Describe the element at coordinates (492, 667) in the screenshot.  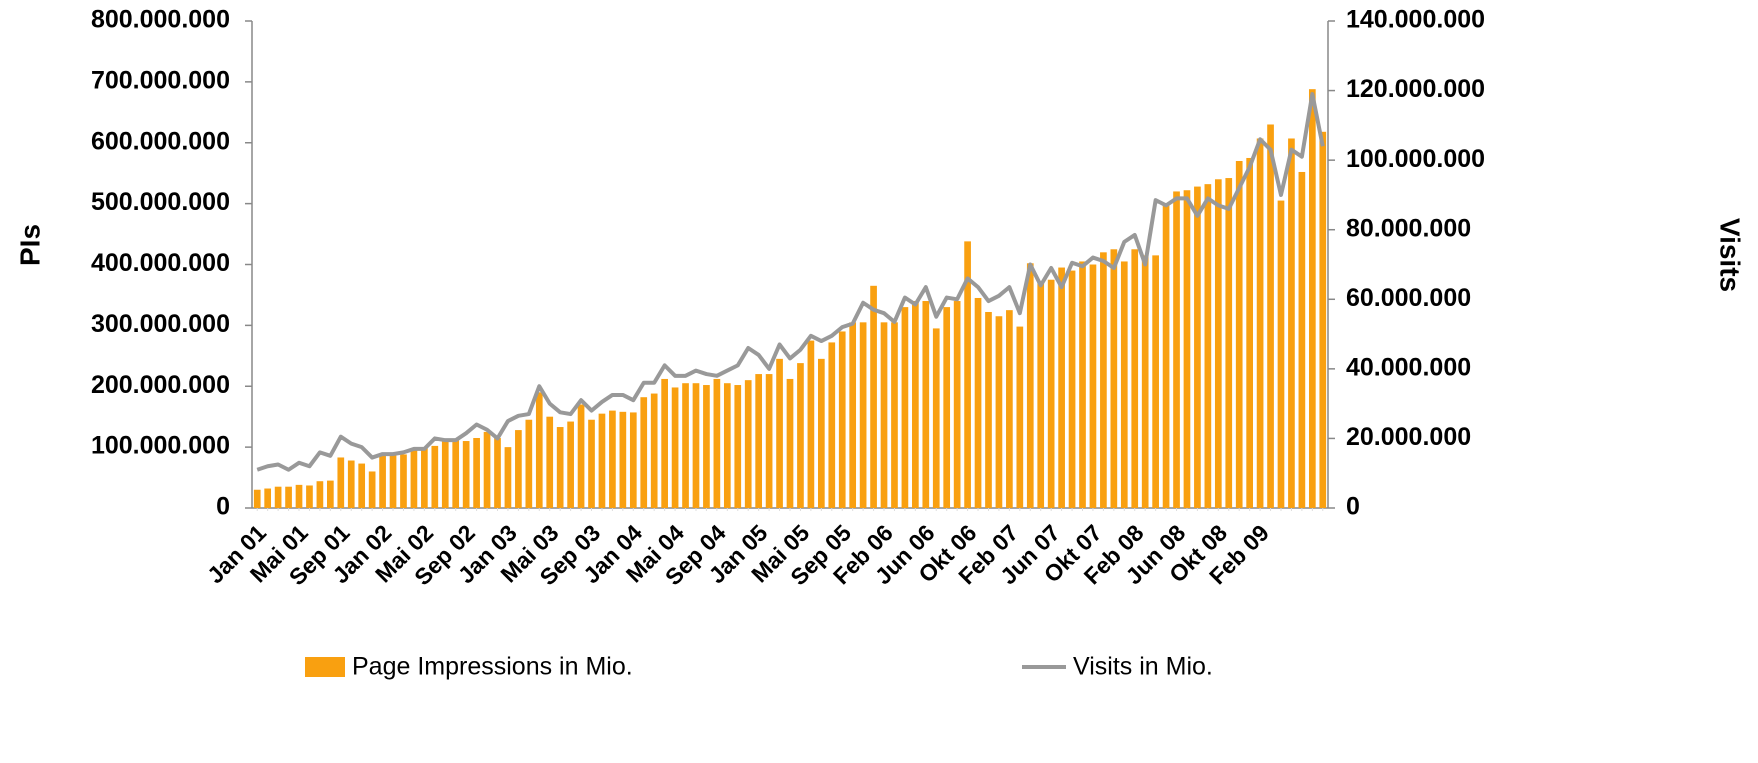
I see `legend-label: Page Impressions in Mio.` at that location.